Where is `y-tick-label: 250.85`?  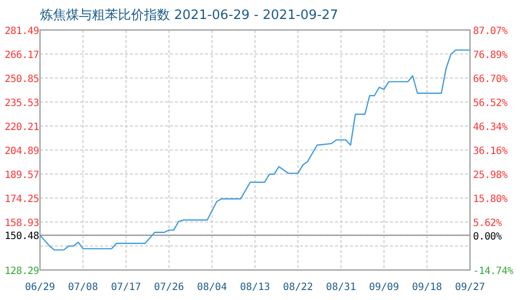 y-tick-label: 250.85 is located at coordinates (22, 79).